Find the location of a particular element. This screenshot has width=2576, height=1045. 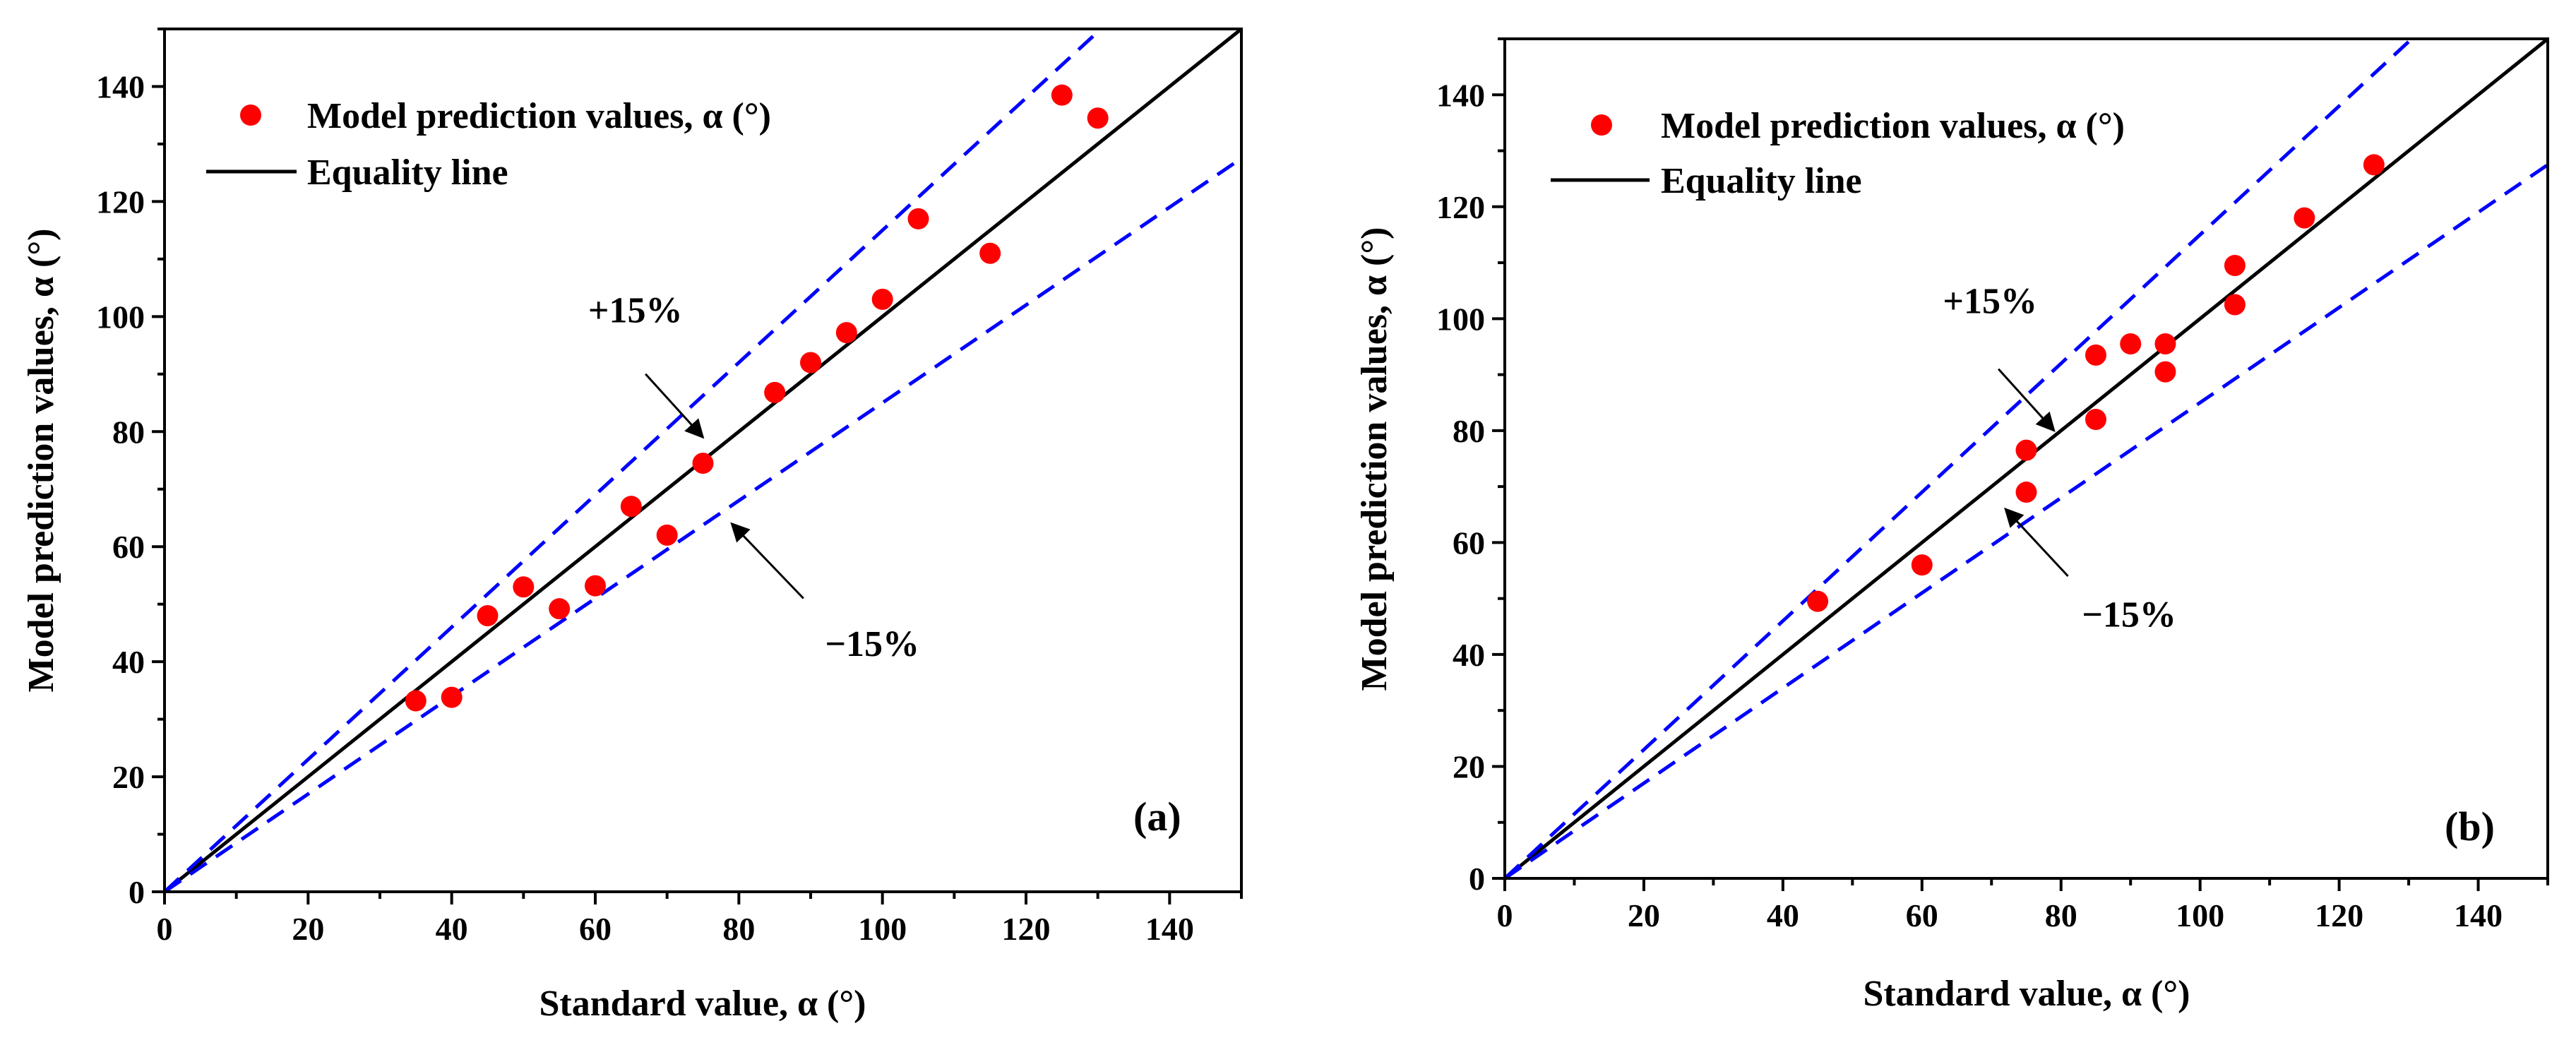

panel-label: (b) is located at coordinates (2470, 826).